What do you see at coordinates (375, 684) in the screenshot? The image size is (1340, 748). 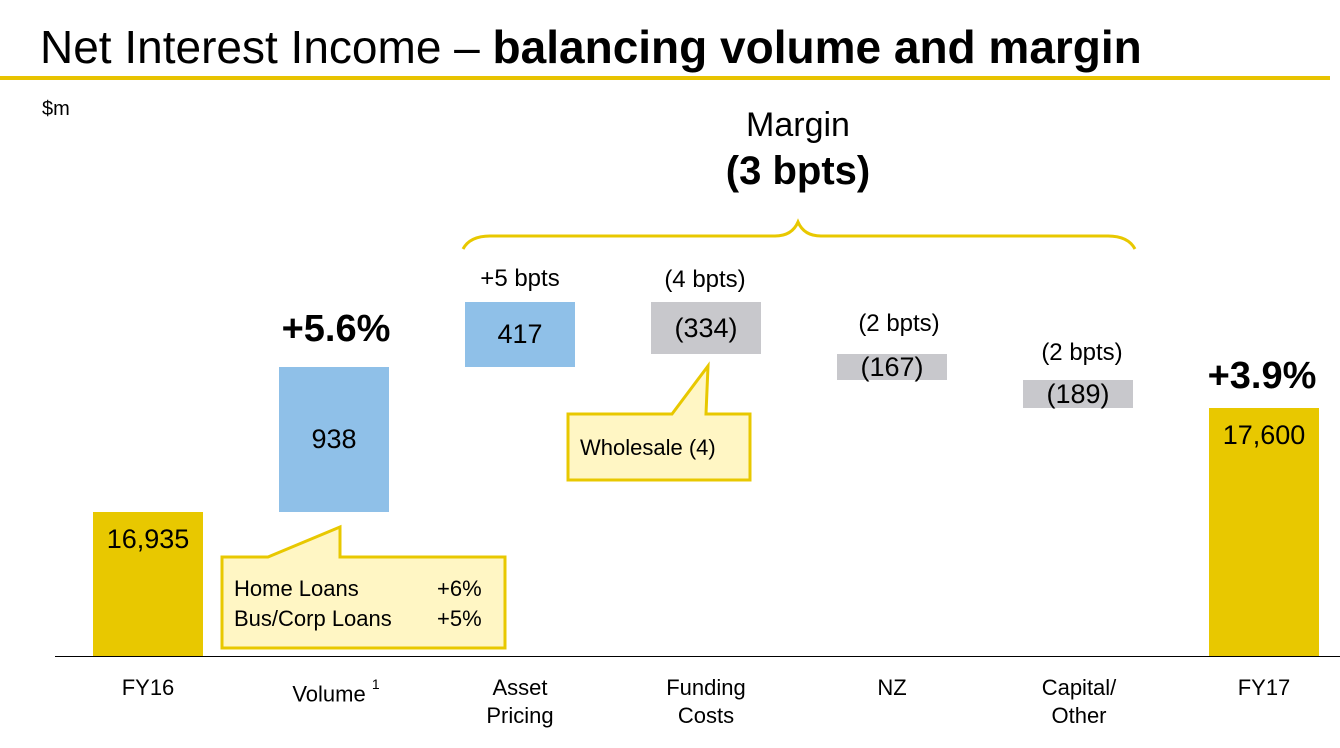 I see `volume-footnote-marker: 1` at bounding box center [375, 684].